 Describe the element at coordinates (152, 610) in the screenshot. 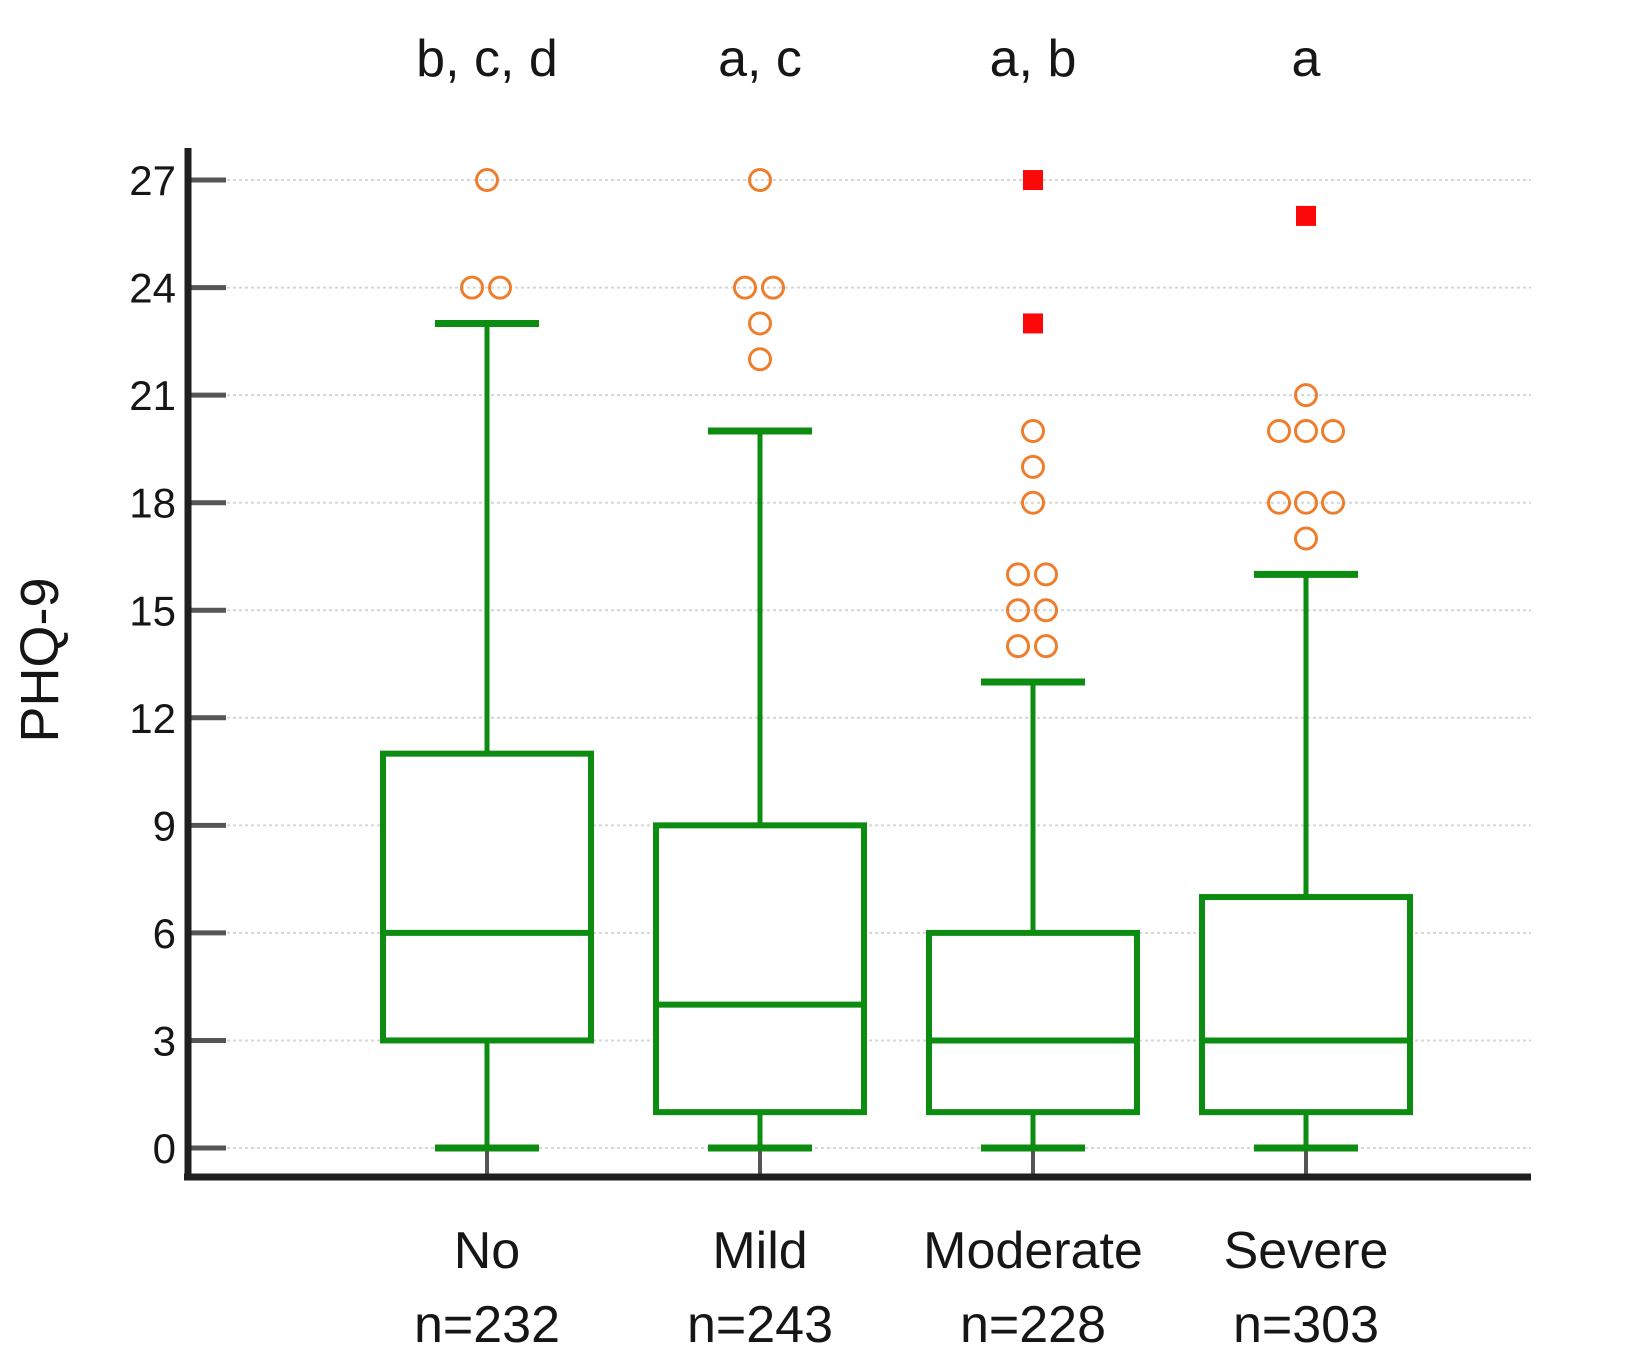

I see `y-tick-label-15: 15` at that location.